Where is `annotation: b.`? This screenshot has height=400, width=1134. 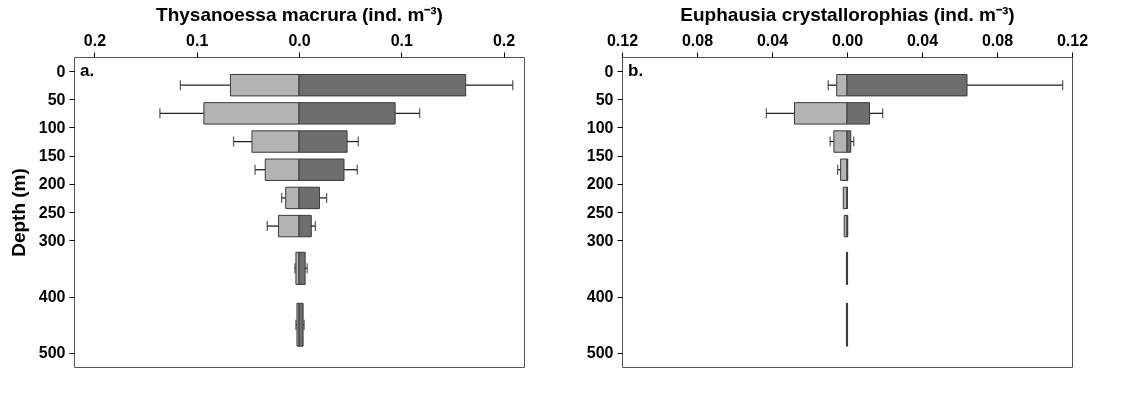
annotation: b. is located at coordinates (636, 70).